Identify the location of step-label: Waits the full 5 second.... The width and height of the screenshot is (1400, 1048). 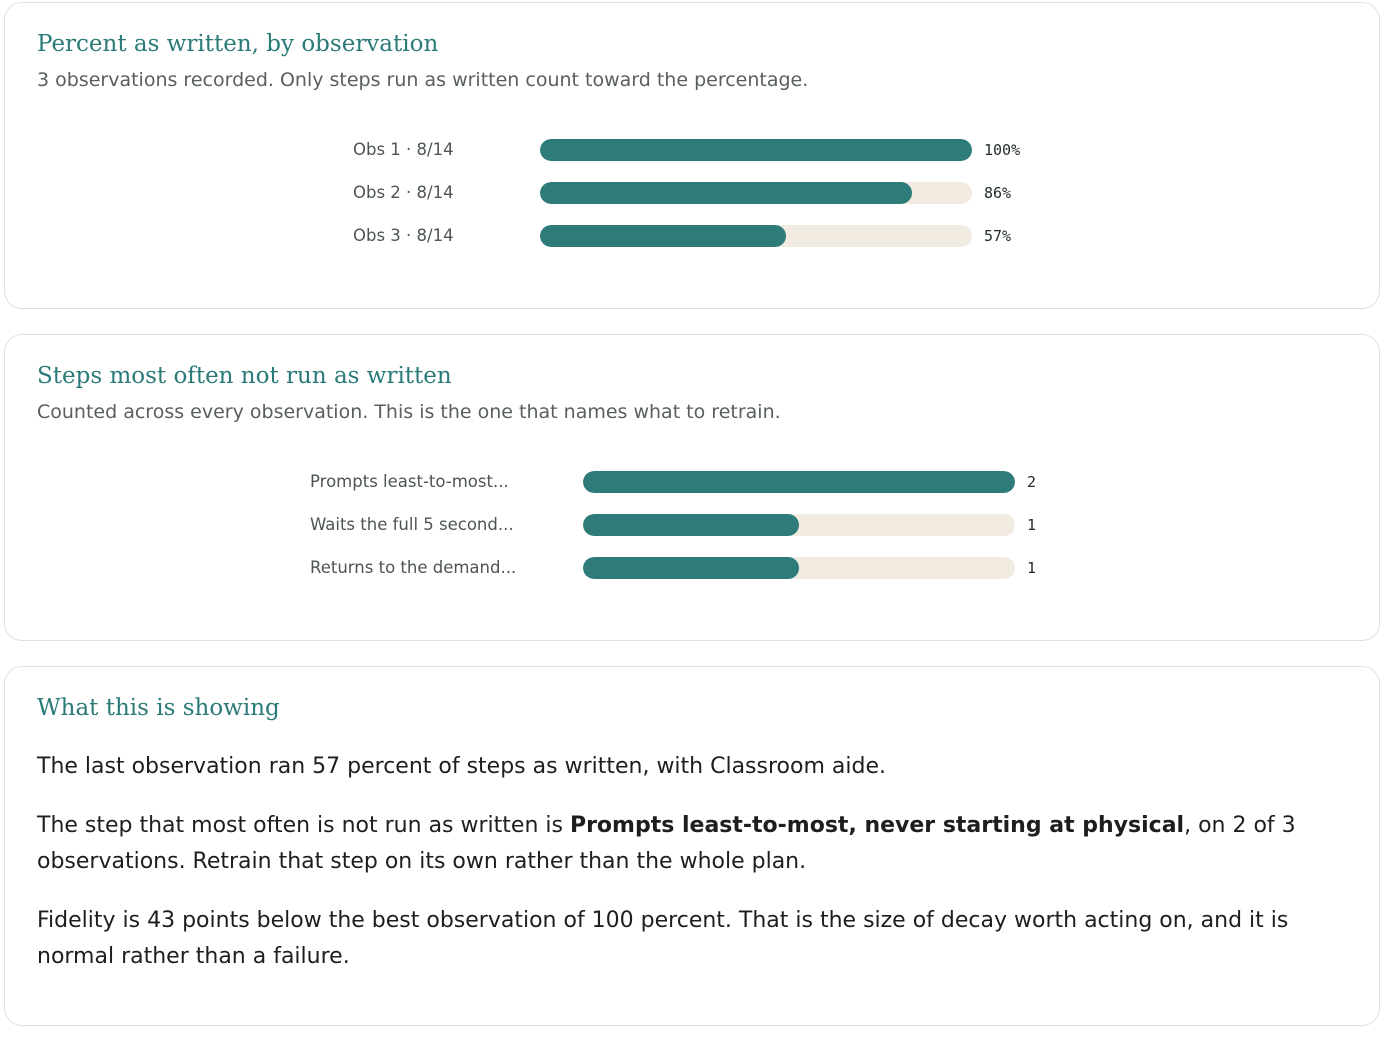
(412, 524).